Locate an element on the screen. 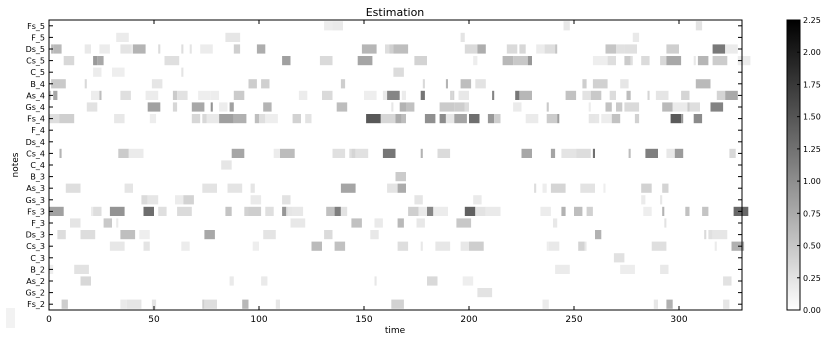 This screenshot has height=337, width=822. y-tick-label: Fs_4 is located at coordinates (36, 119).